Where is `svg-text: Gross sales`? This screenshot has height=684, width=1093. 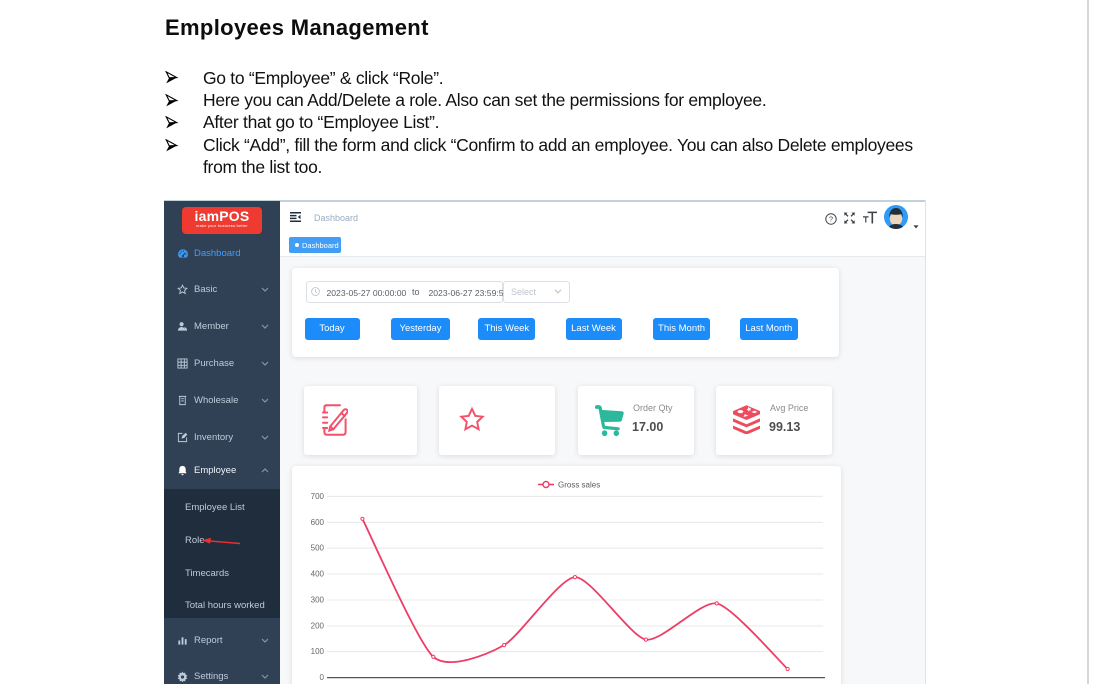 svg-text: Gross sales is located at coordinates (579, 485).